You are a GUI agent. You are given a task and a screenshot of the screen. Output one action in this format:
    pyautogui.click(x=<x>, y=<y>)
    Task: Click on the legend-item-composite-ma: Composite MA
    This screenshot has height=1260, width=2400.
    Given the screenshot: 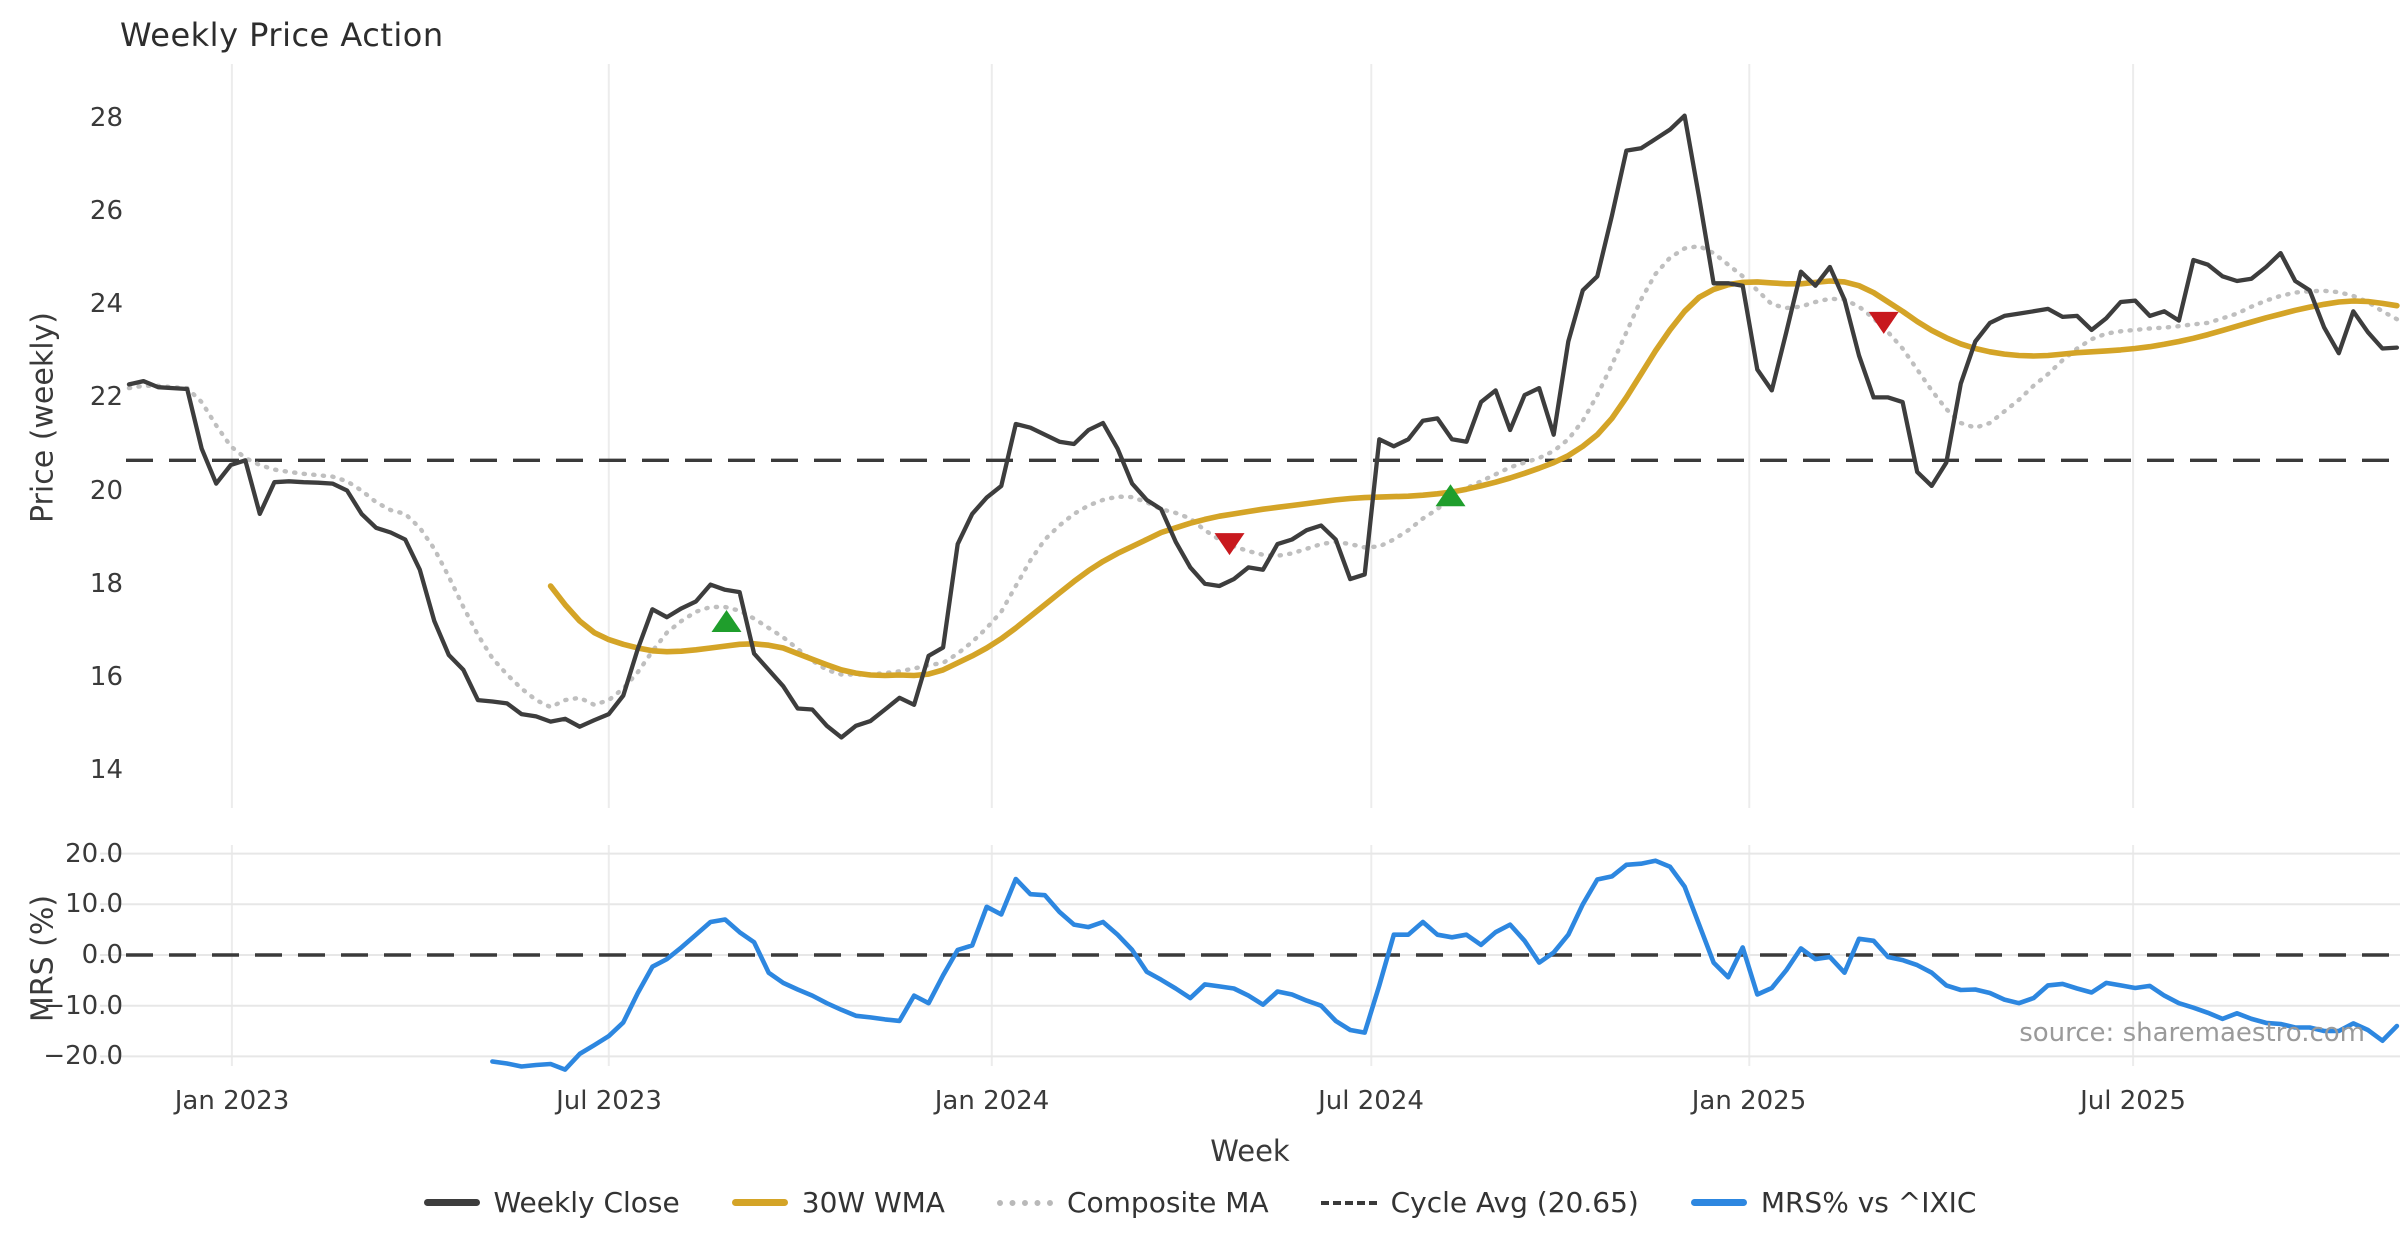 What is the action you would take?
    pyautogui.click(x=1132, y=1202)
    